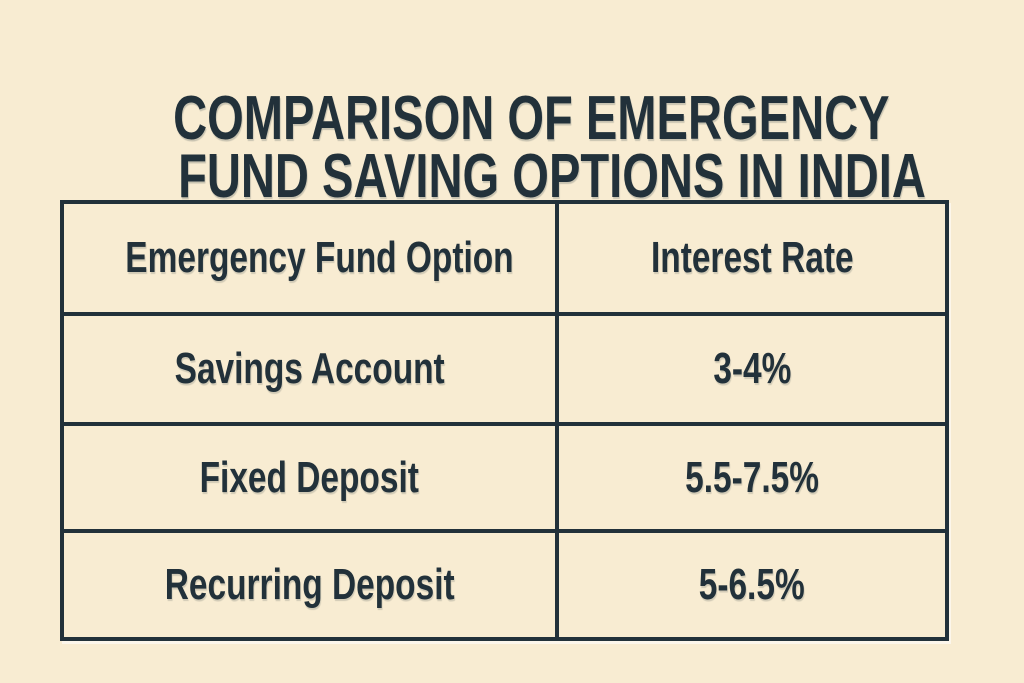  What do you see at coordinates (309, 585) in the screenshot?
I see `option-cell: Recurring Deposit` at bounding box center [309, 585].